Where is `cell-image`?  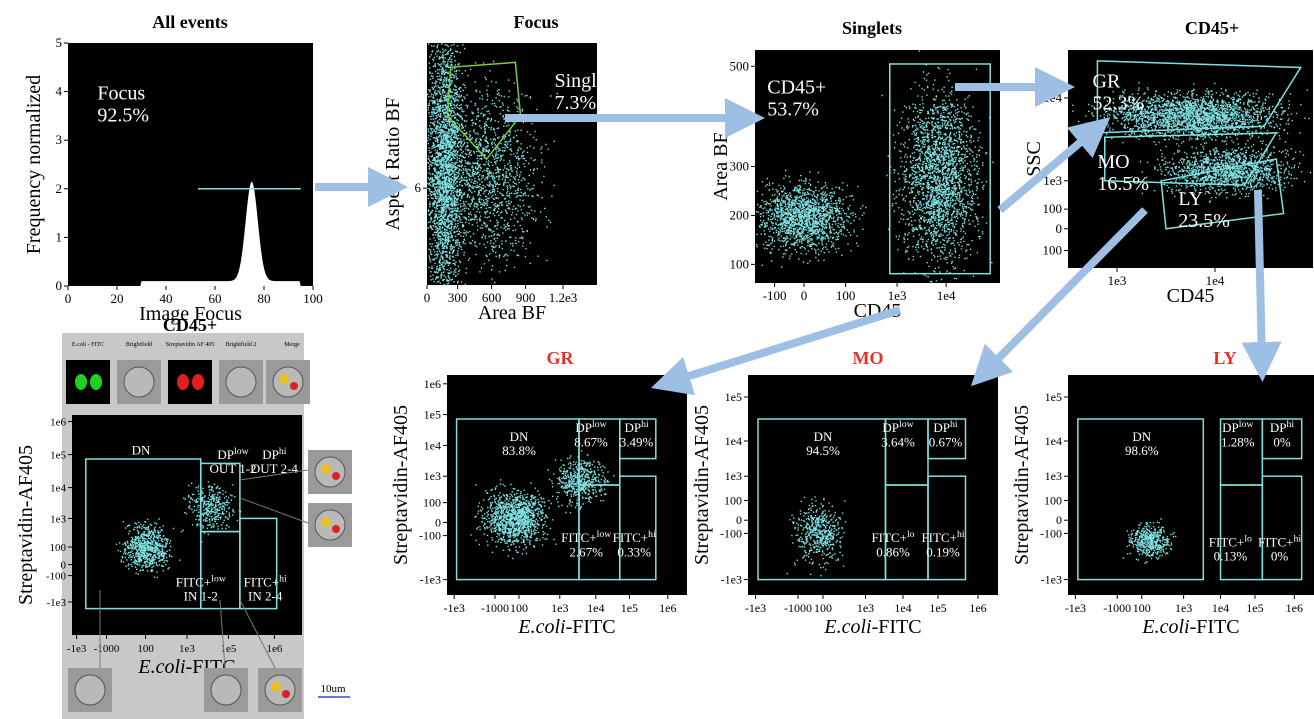 cell-image is located at coordinates (190, 382).